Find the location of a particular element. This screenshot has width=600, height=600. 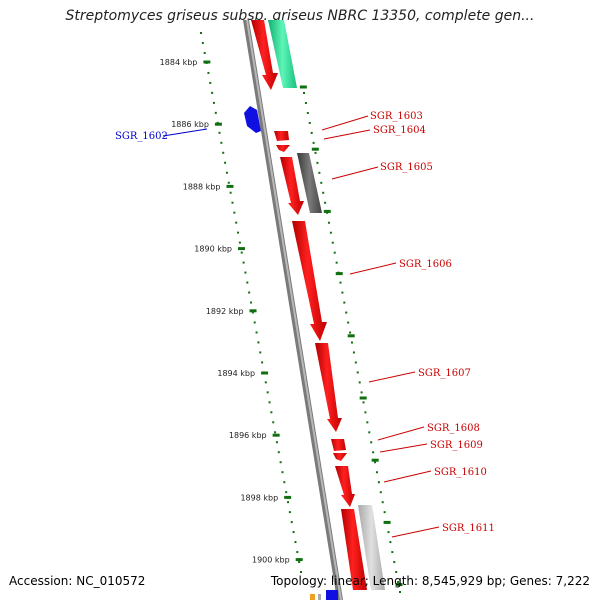

gene-label-sgr-1607: SGR_1607 is located at coordinates (444, 373).